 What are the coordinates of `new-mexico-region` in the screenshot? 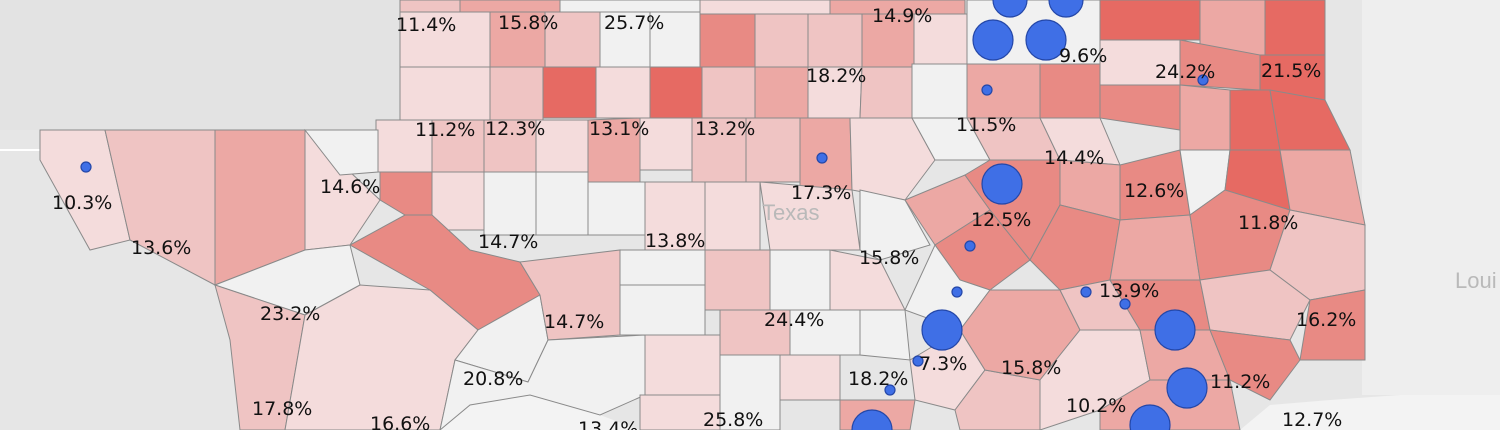 It's located at (200, 65).